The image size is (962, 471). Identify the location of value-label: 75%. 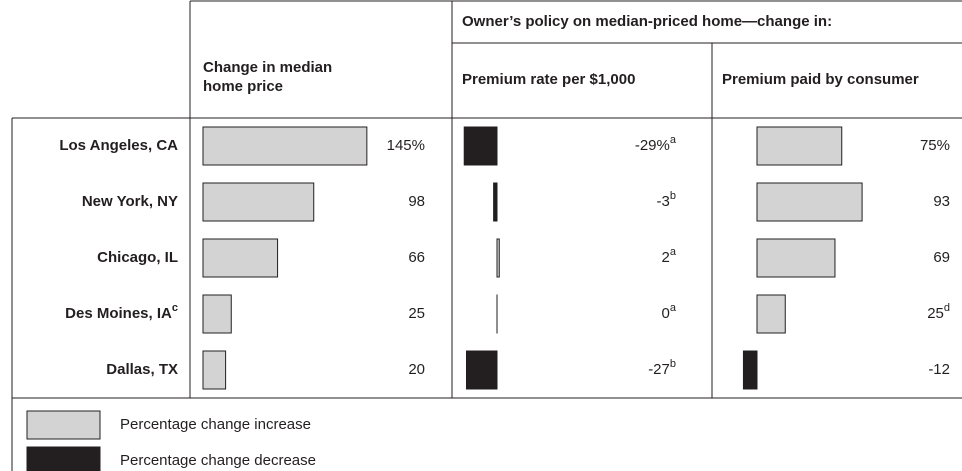
(935, 145).